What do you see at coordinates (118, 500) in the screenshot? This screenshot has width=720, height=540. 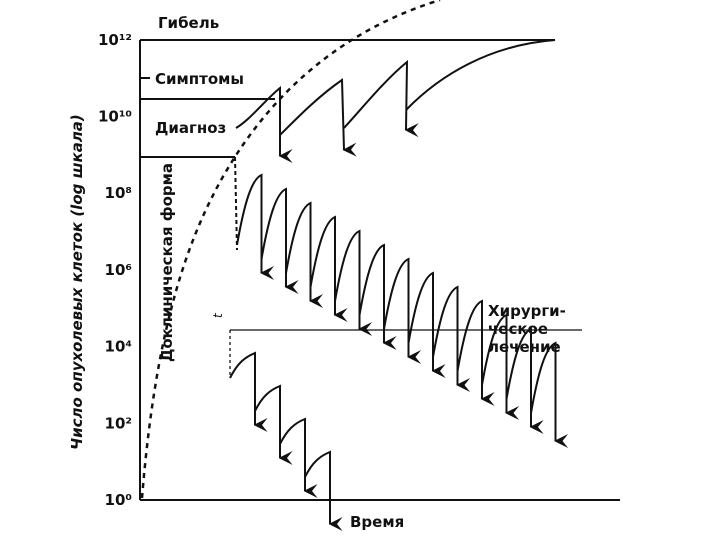 I see `y-tick-label: 10⁰` at bounding box center [118, 500].